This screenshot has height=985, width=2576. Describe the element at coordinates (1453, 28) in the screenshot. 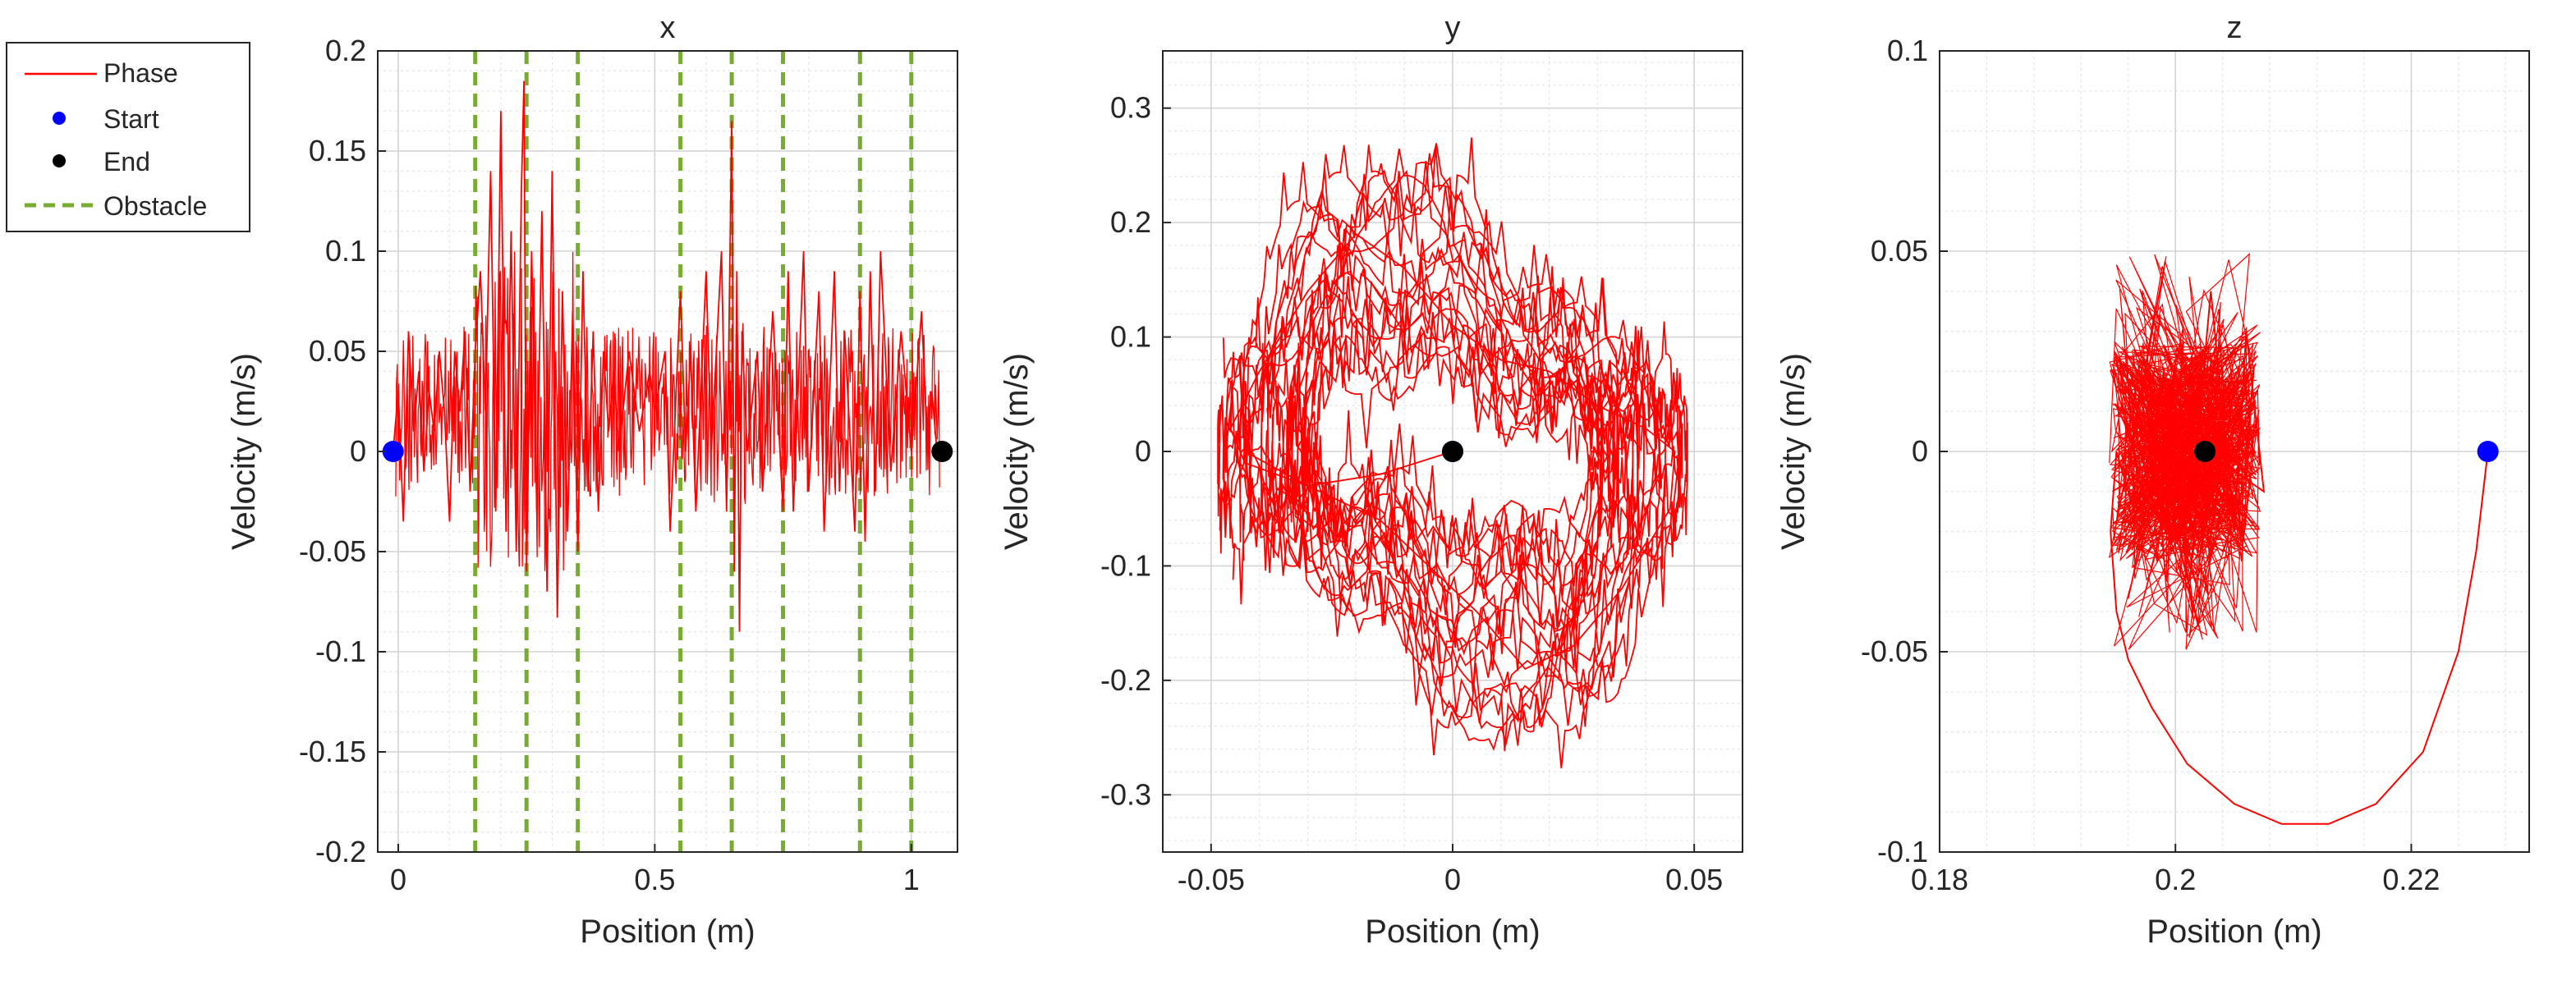

I see `chart-title: y` at that location.